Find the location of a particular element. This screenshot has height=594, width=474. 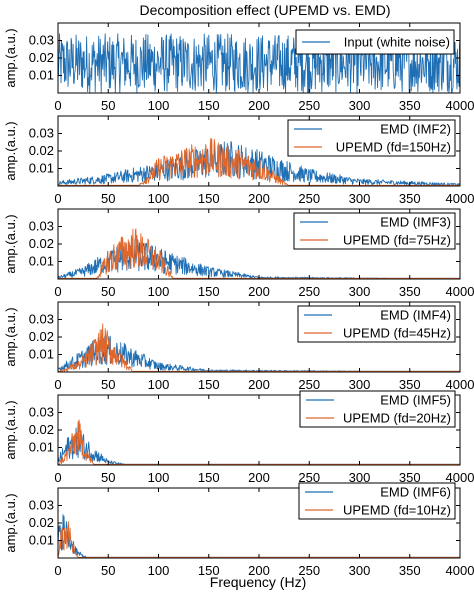

series-trace-upemd is located at coordinates (259, 161).